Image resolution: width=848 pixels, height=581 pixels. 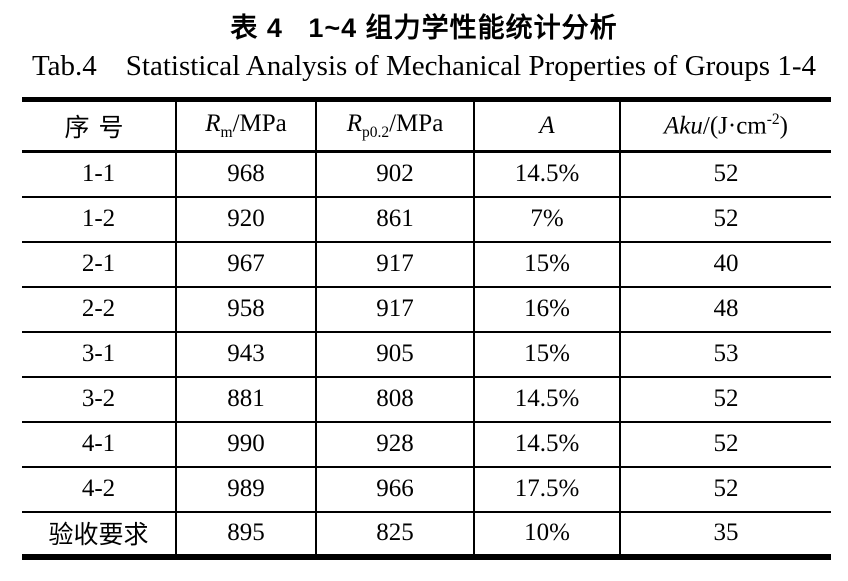 I want to click on row-label: 2-2, so click(x=99, y=309).